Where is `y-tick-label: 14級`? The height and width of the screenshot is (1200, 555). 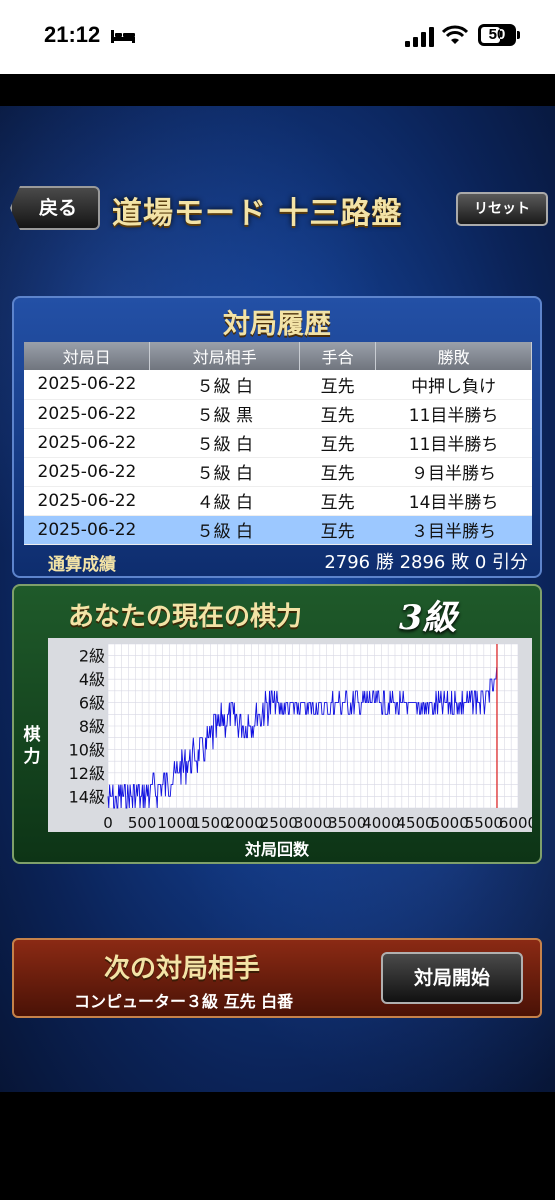
y-tick-label: 14級 is located at coordinates (87, 796).